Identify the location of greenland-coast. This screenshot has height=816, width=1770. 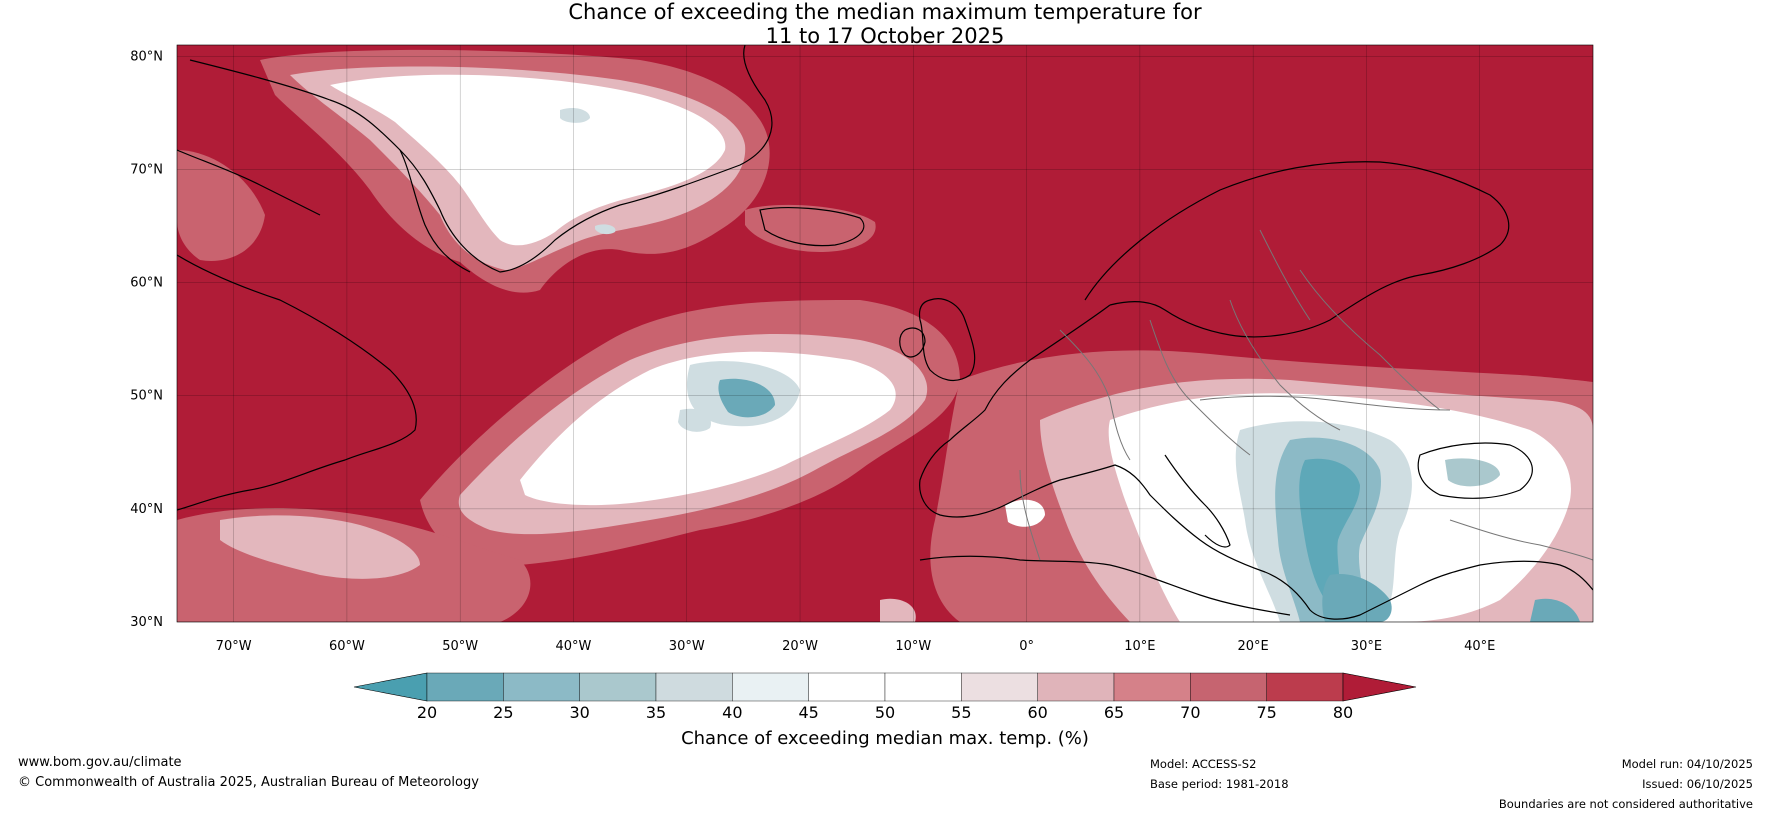
(481, 159).